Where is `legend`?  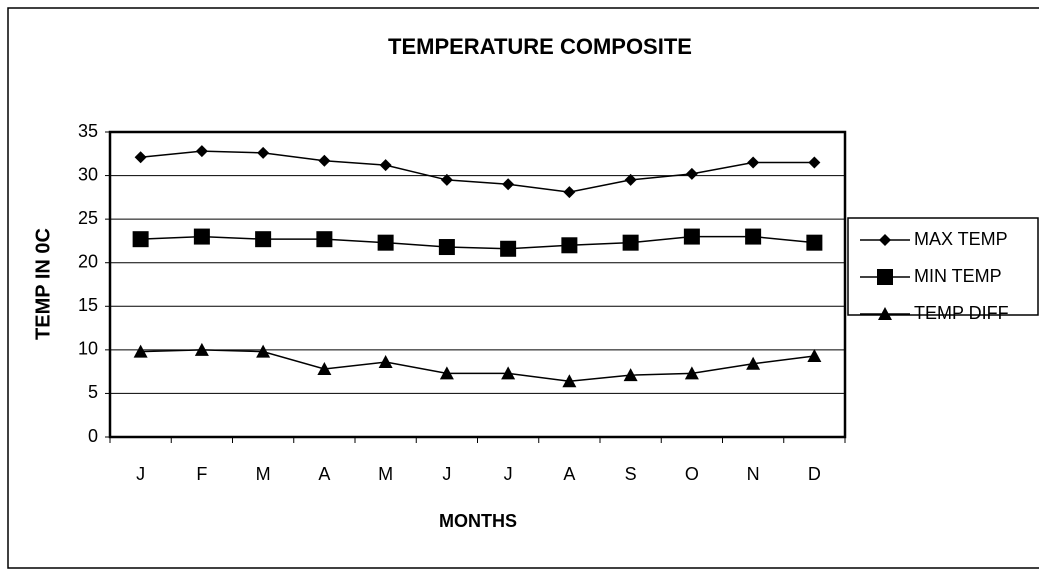
legend is located at coordinates (943, 266).